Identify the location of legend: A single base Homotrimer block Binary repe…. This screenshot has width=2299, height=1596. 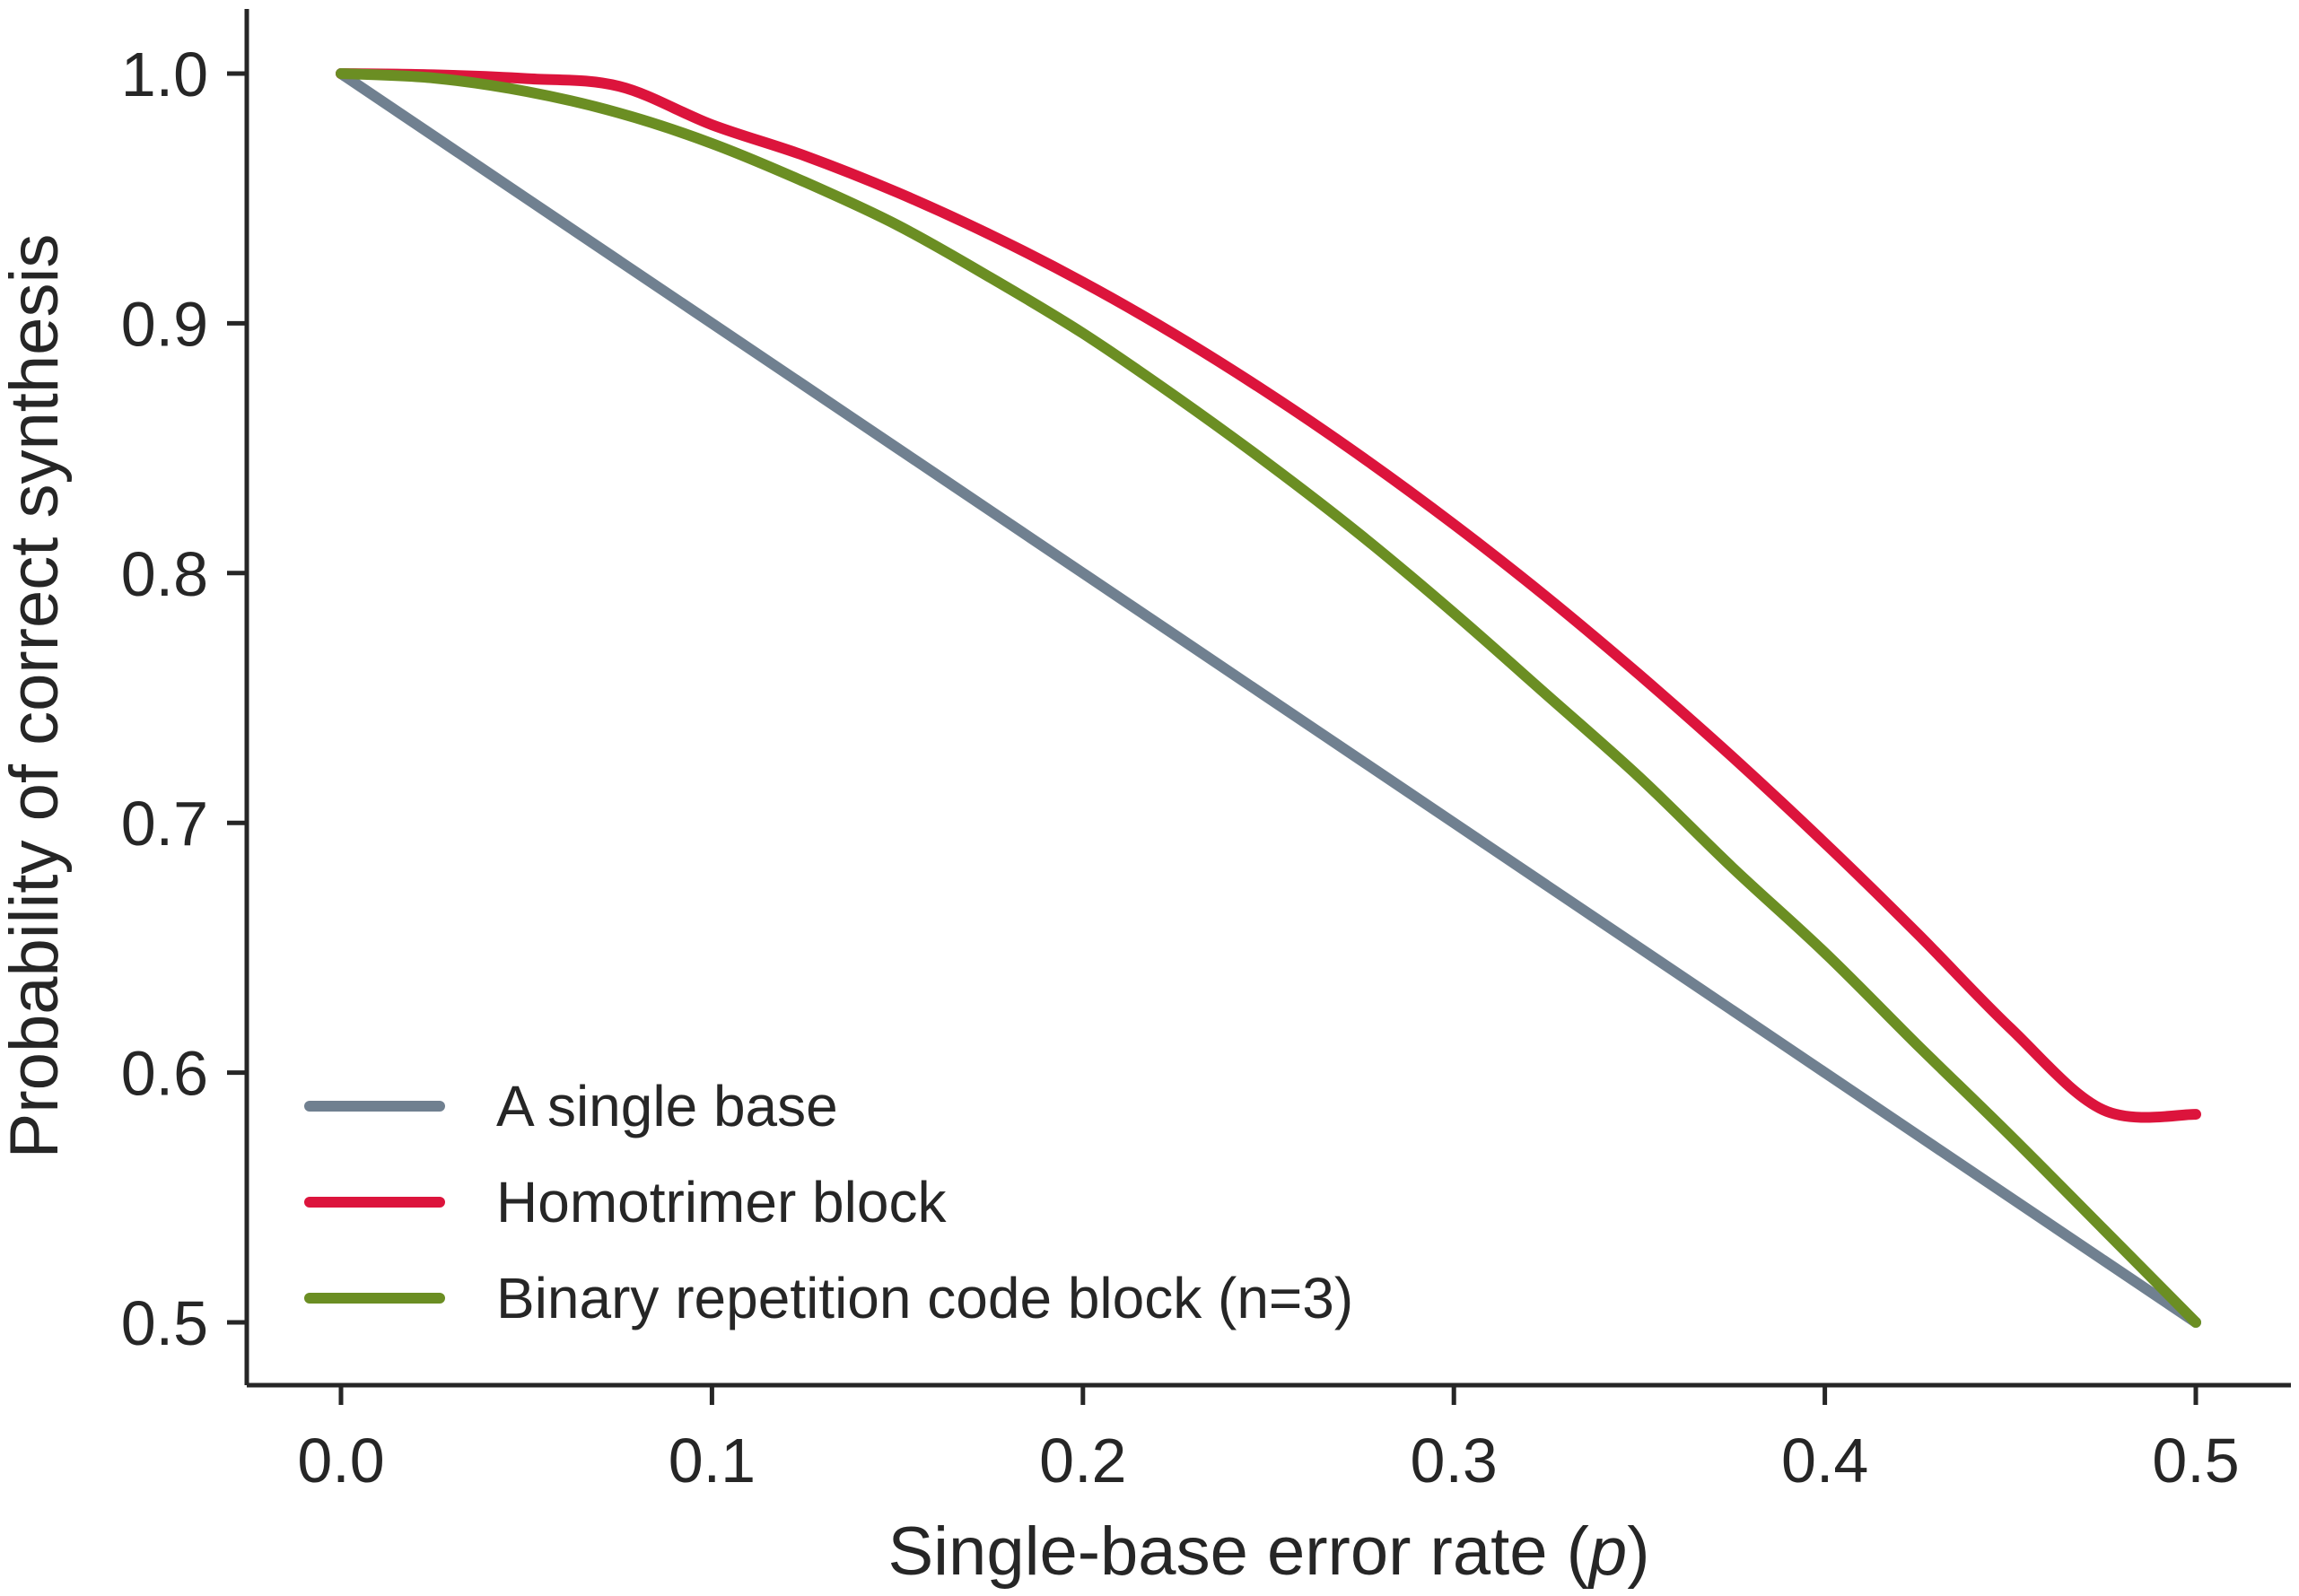
(828, 1202).